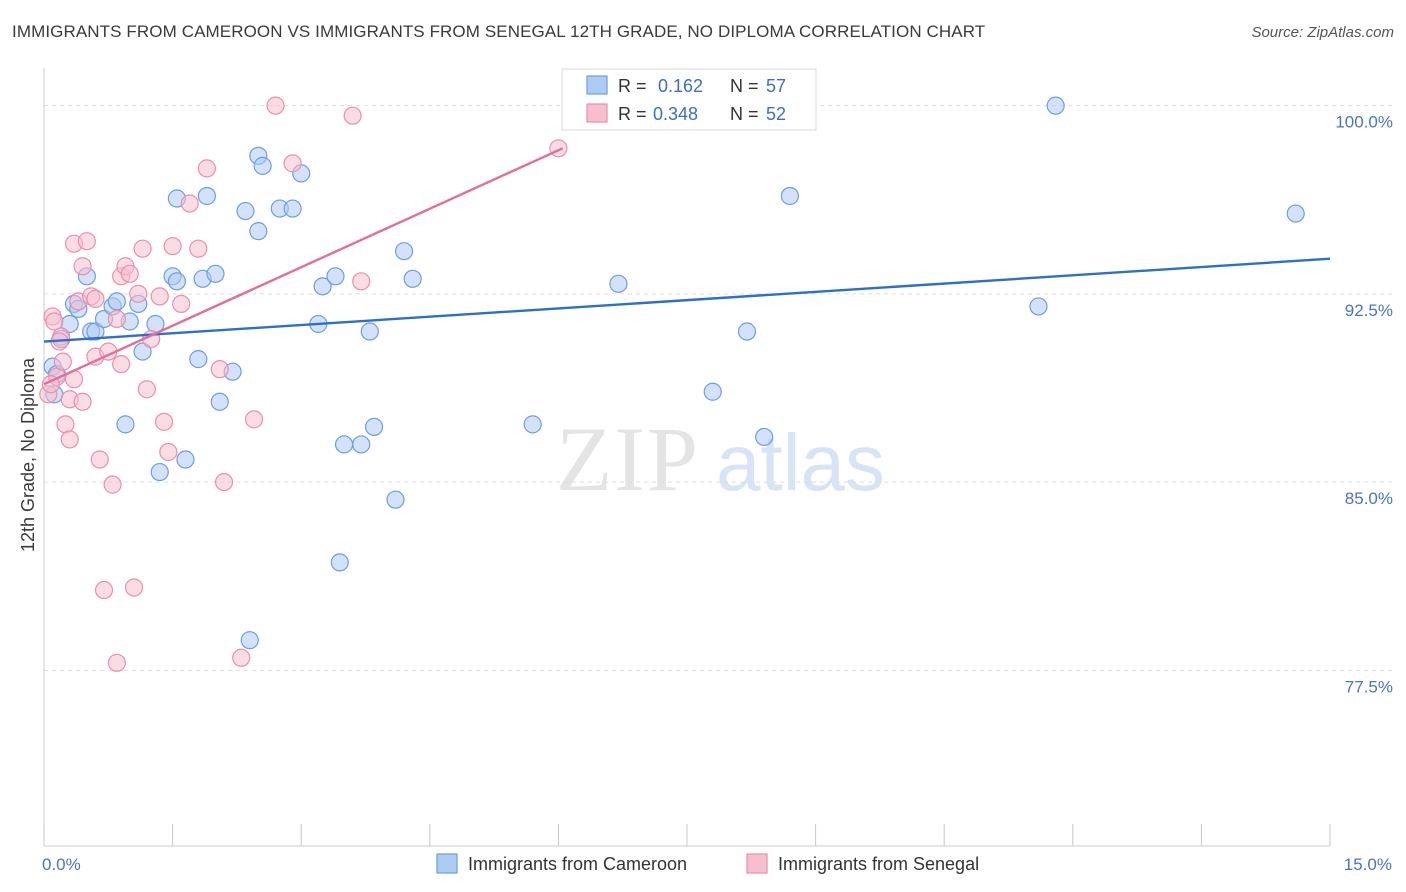 The height and width of the screenshot is (892, 1406). I want to click on y-tick-label: 92.5%, so click(1369, 310).